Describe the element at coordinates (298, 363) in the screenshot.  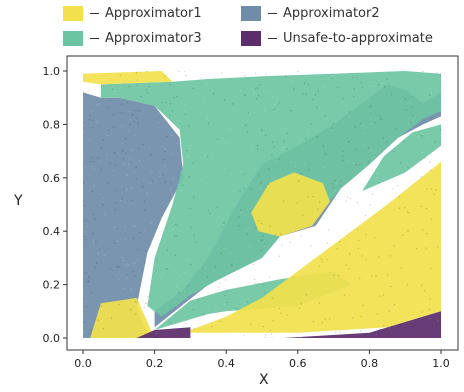
I see `x-tick-label: 0.6` at that location.